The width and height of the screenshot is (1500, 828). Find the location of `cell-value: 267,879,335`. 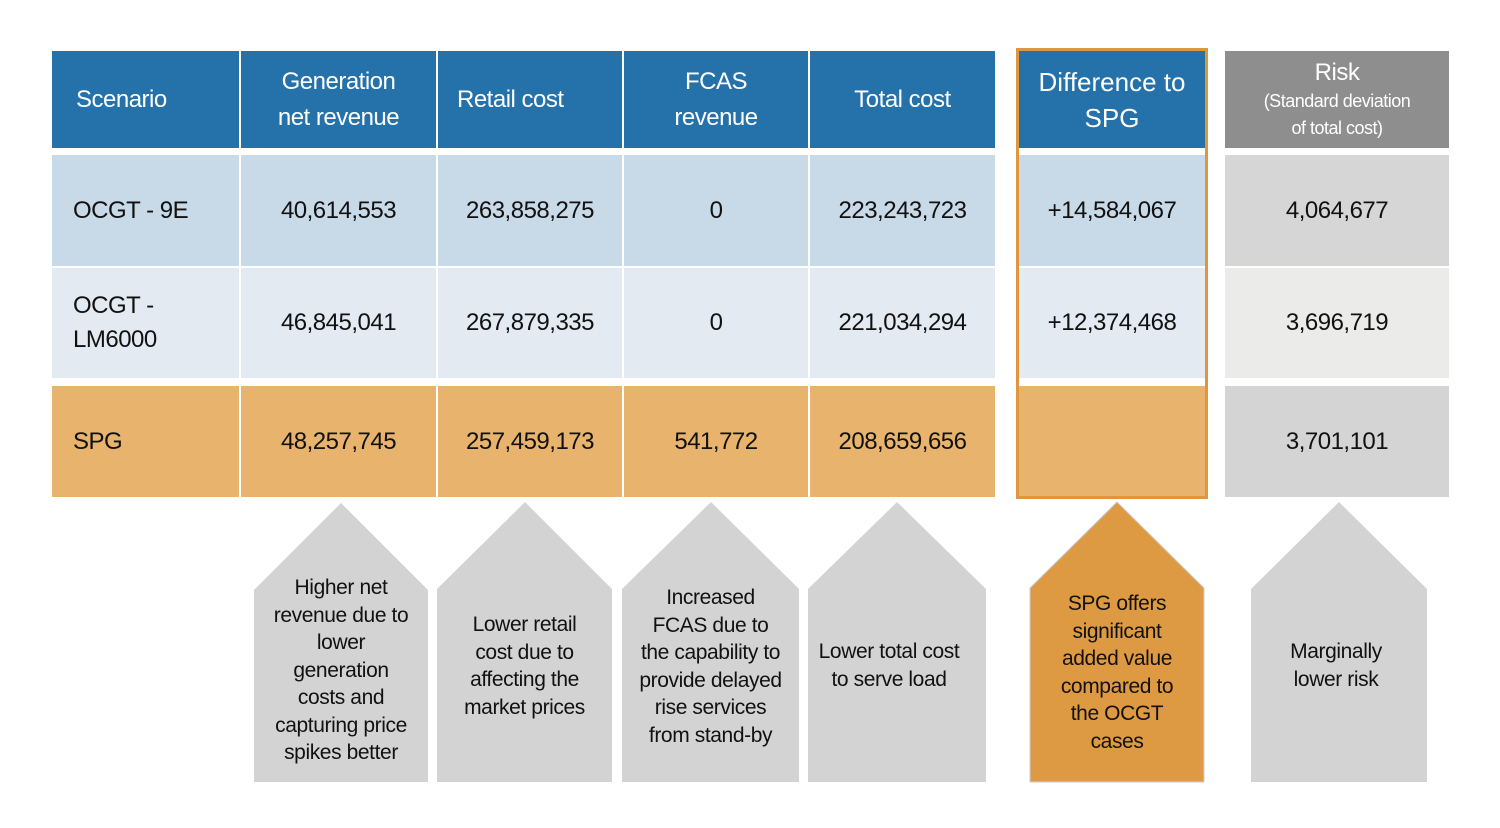

cell-value: 267,879,335 is located at coordinates (530, 322).